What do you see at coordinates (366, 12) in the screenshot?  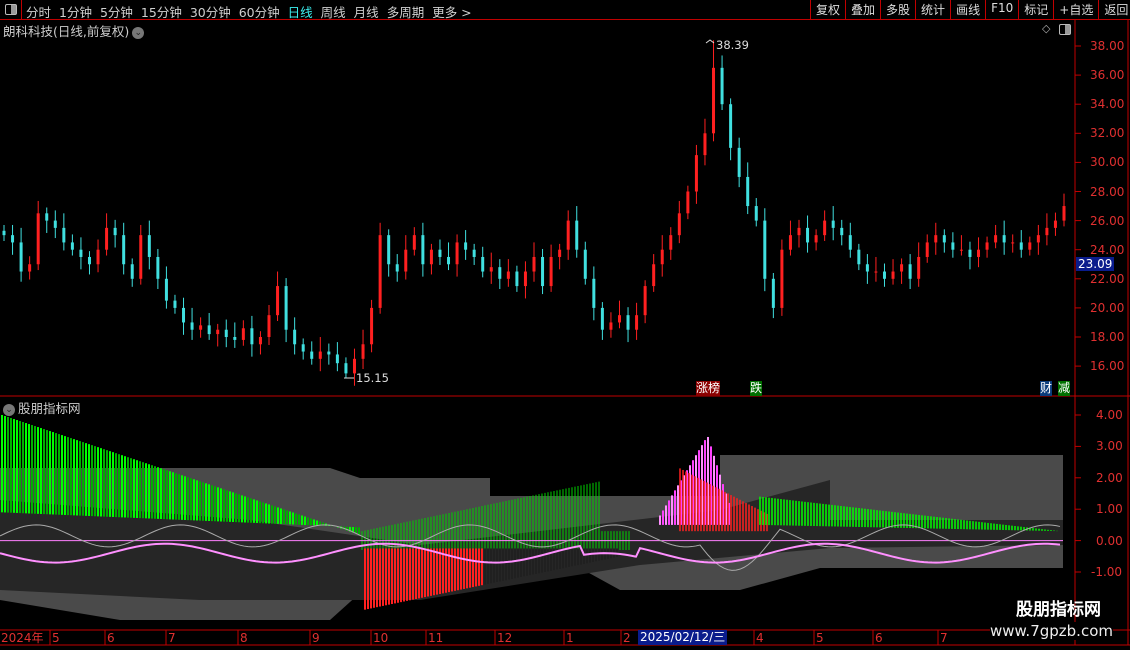 I see `tab-period: 月线` at bounding box center [366, 12].